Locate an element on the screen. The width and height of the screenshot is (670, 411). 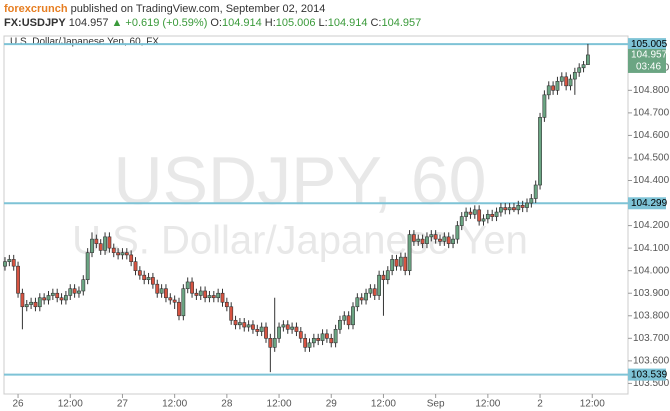
x-tick-label: Sep is located at coordinates (436, 404).